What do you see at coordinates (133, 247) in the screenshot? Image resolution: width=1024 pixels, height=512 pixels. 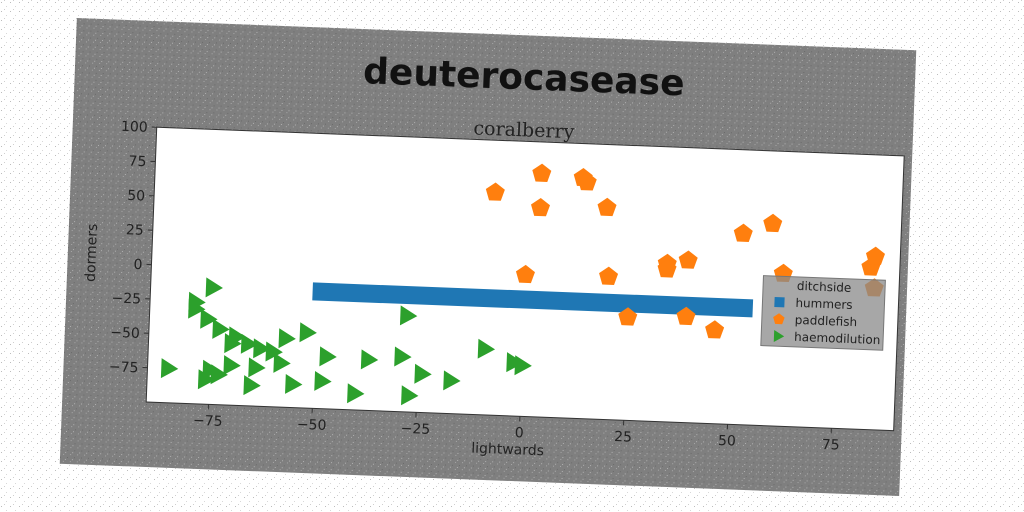 I see `y-axis: 100 75 50 25 0 −25 −50 −75` at bounding box center [133, 247].